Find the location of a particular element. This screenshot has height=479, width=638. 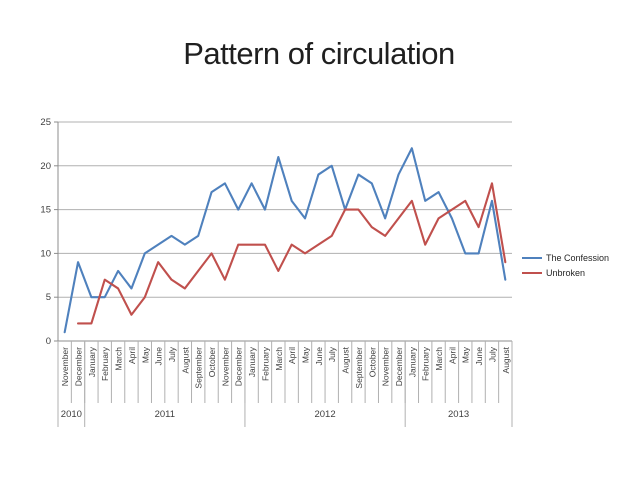

x-year-label: 2012 is located at coordinates (324, 414).